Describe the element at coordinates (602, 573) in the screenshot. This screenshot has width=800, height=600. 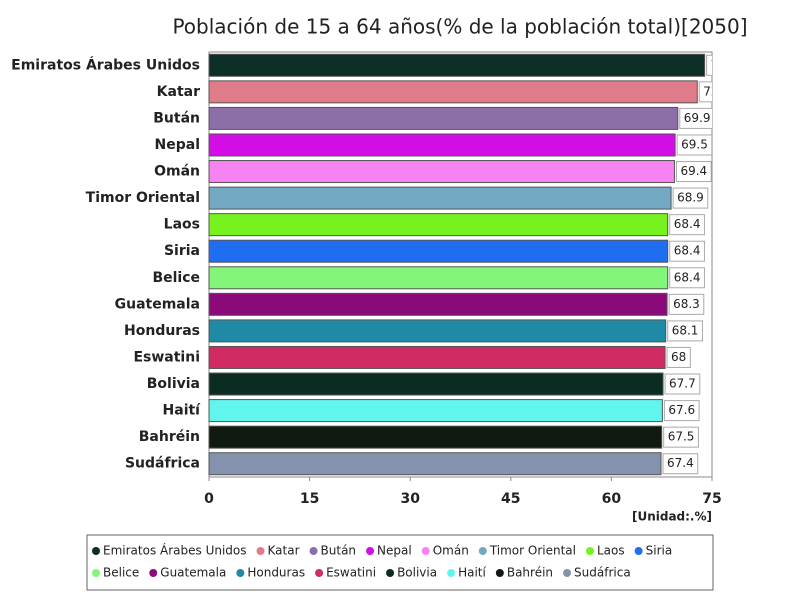
I see `legend-label: Sudáfrica` at that location.